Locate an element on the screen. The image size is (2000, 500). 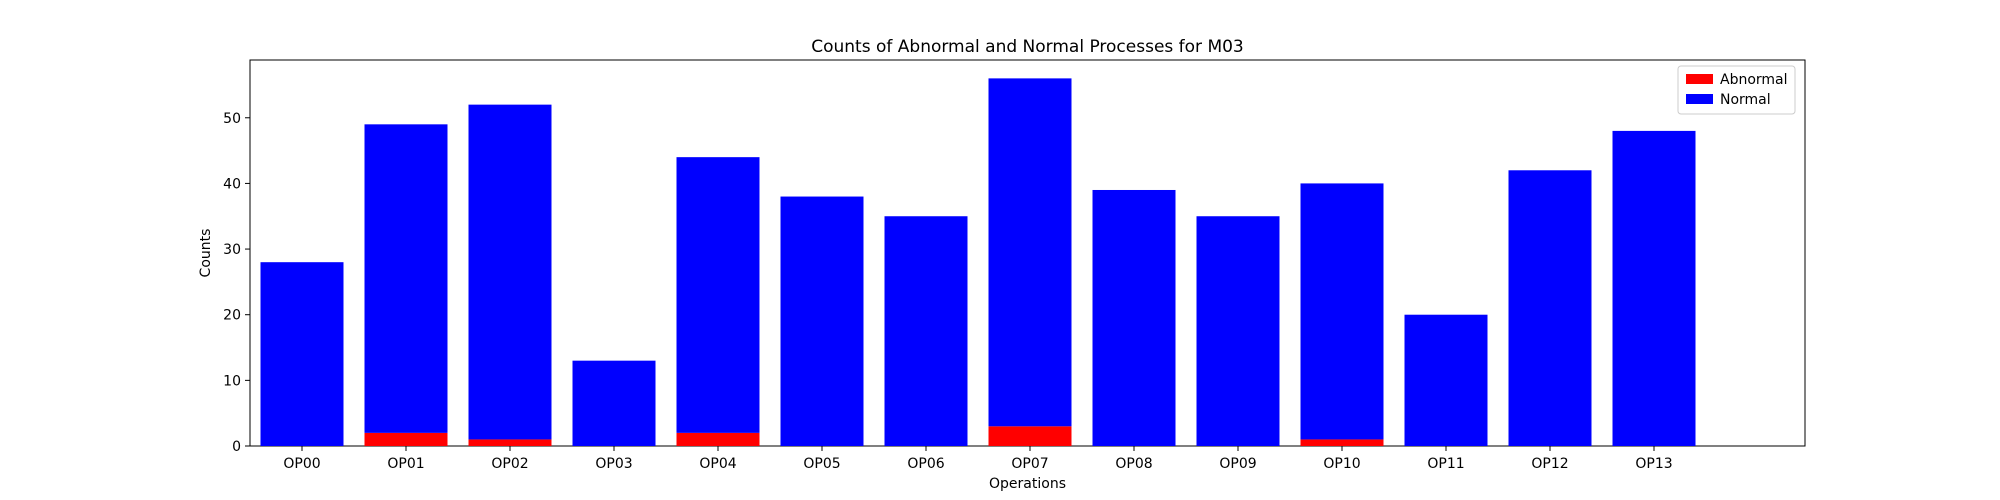
x-tick-label: OP07 is located at coordinates (1029, 464).